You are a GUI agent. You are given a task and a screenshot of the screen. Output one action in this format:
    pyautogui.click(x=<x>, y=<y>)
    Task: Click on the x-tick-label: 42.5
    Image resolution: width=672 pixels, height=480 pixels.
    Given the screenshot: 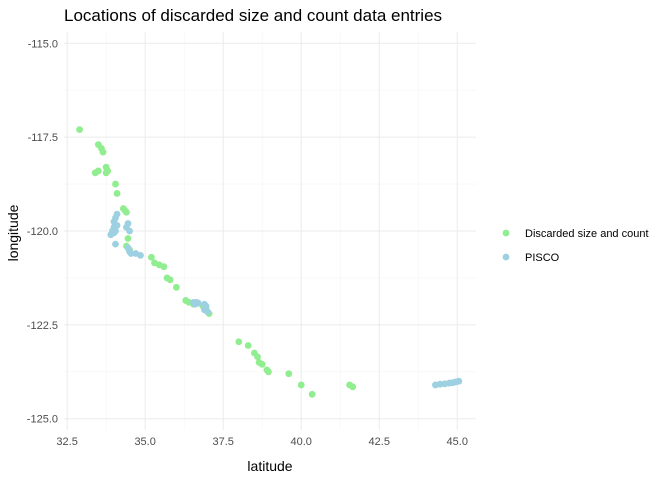 What is the action you would take?
    pyautogui.click(x=379, y=442)
    